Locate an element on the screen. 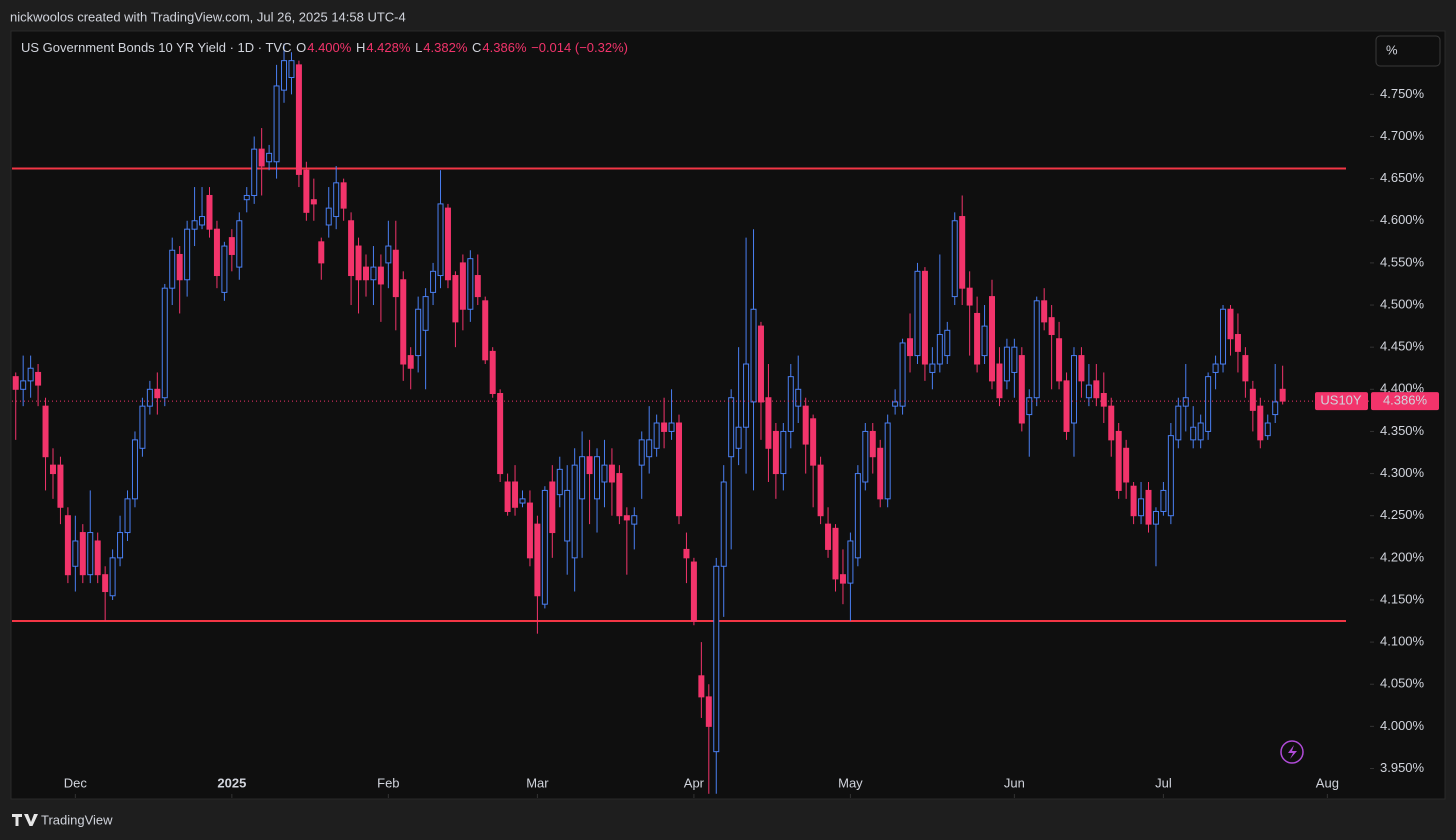  y-tick-label: 4.650% is located at coordinates (1402, 177).